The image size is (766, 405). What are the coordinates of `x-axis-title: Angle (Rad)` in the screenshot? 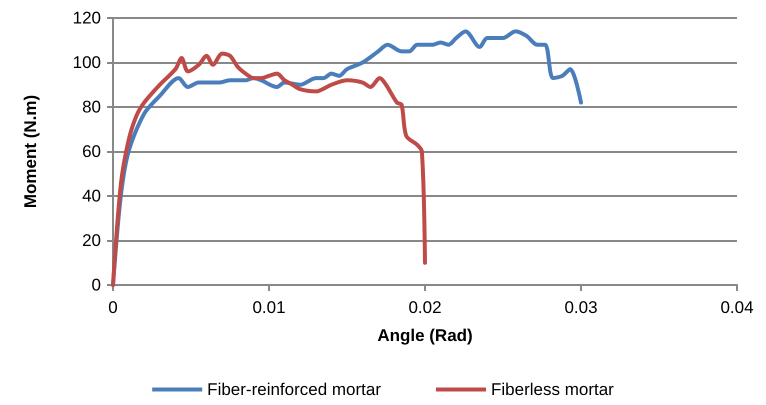 It's located at (425, 335).